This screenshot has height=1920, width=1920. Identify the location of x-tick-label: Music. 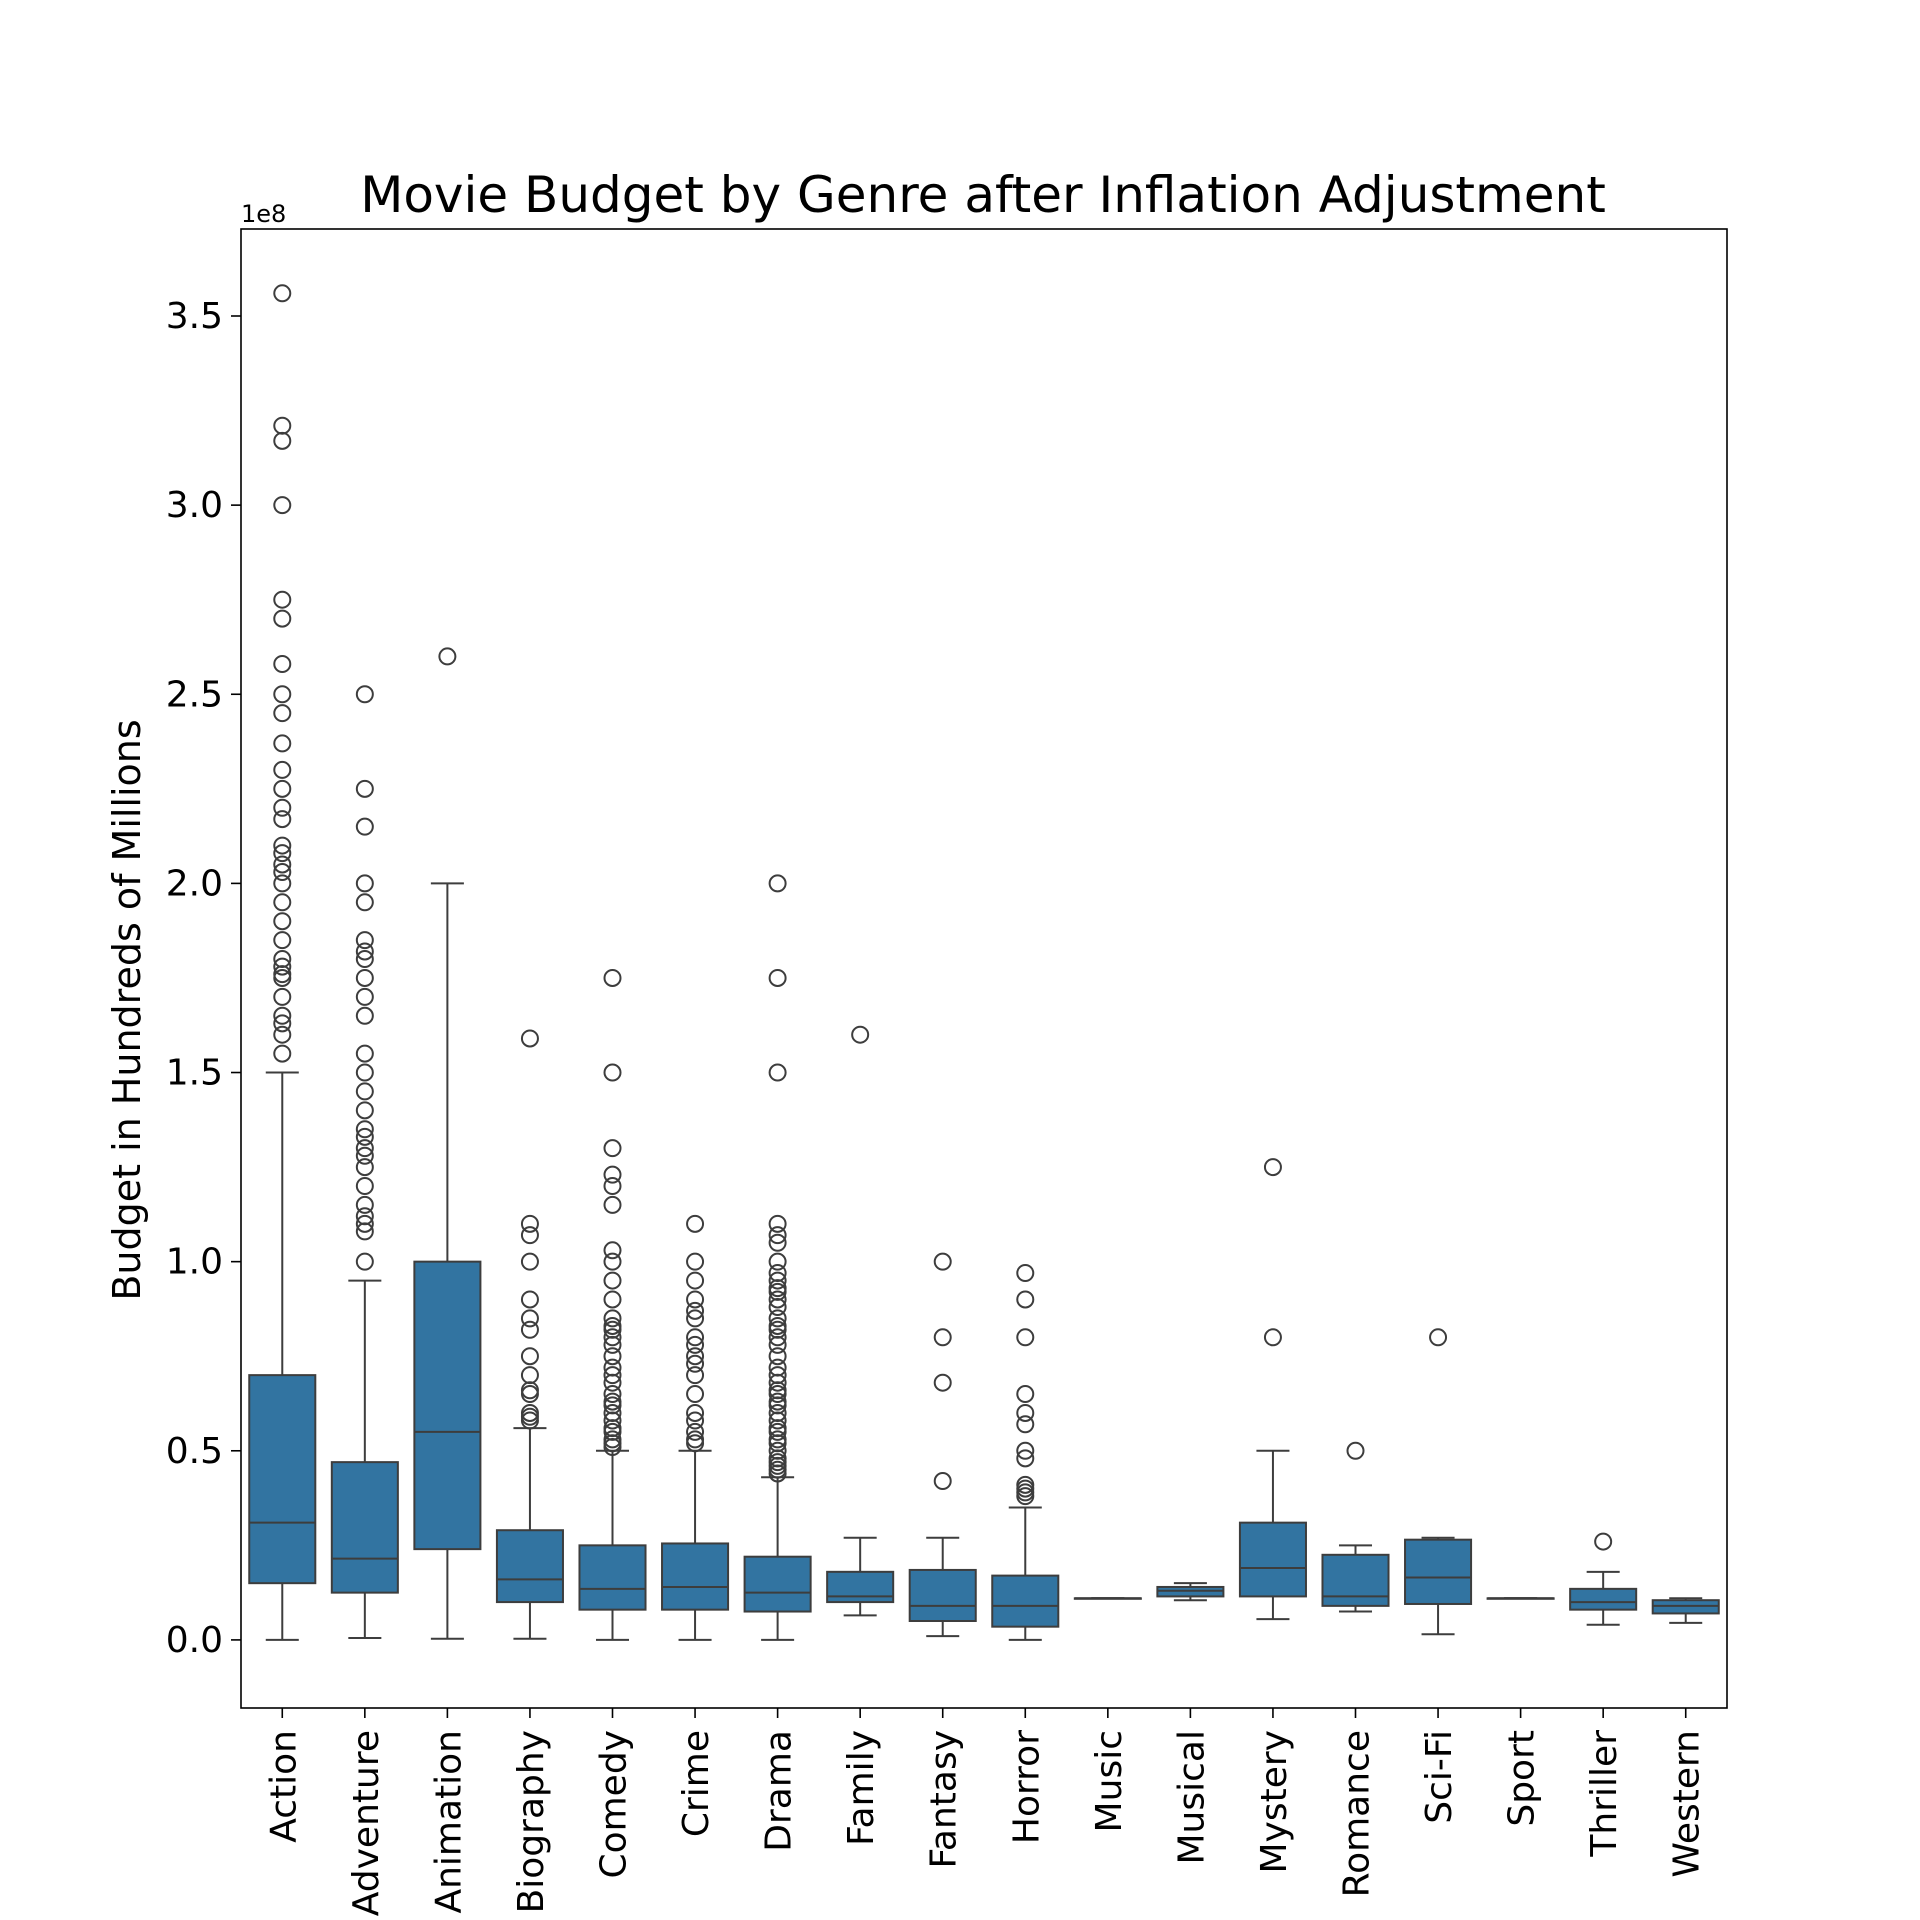
(1109, 1781).